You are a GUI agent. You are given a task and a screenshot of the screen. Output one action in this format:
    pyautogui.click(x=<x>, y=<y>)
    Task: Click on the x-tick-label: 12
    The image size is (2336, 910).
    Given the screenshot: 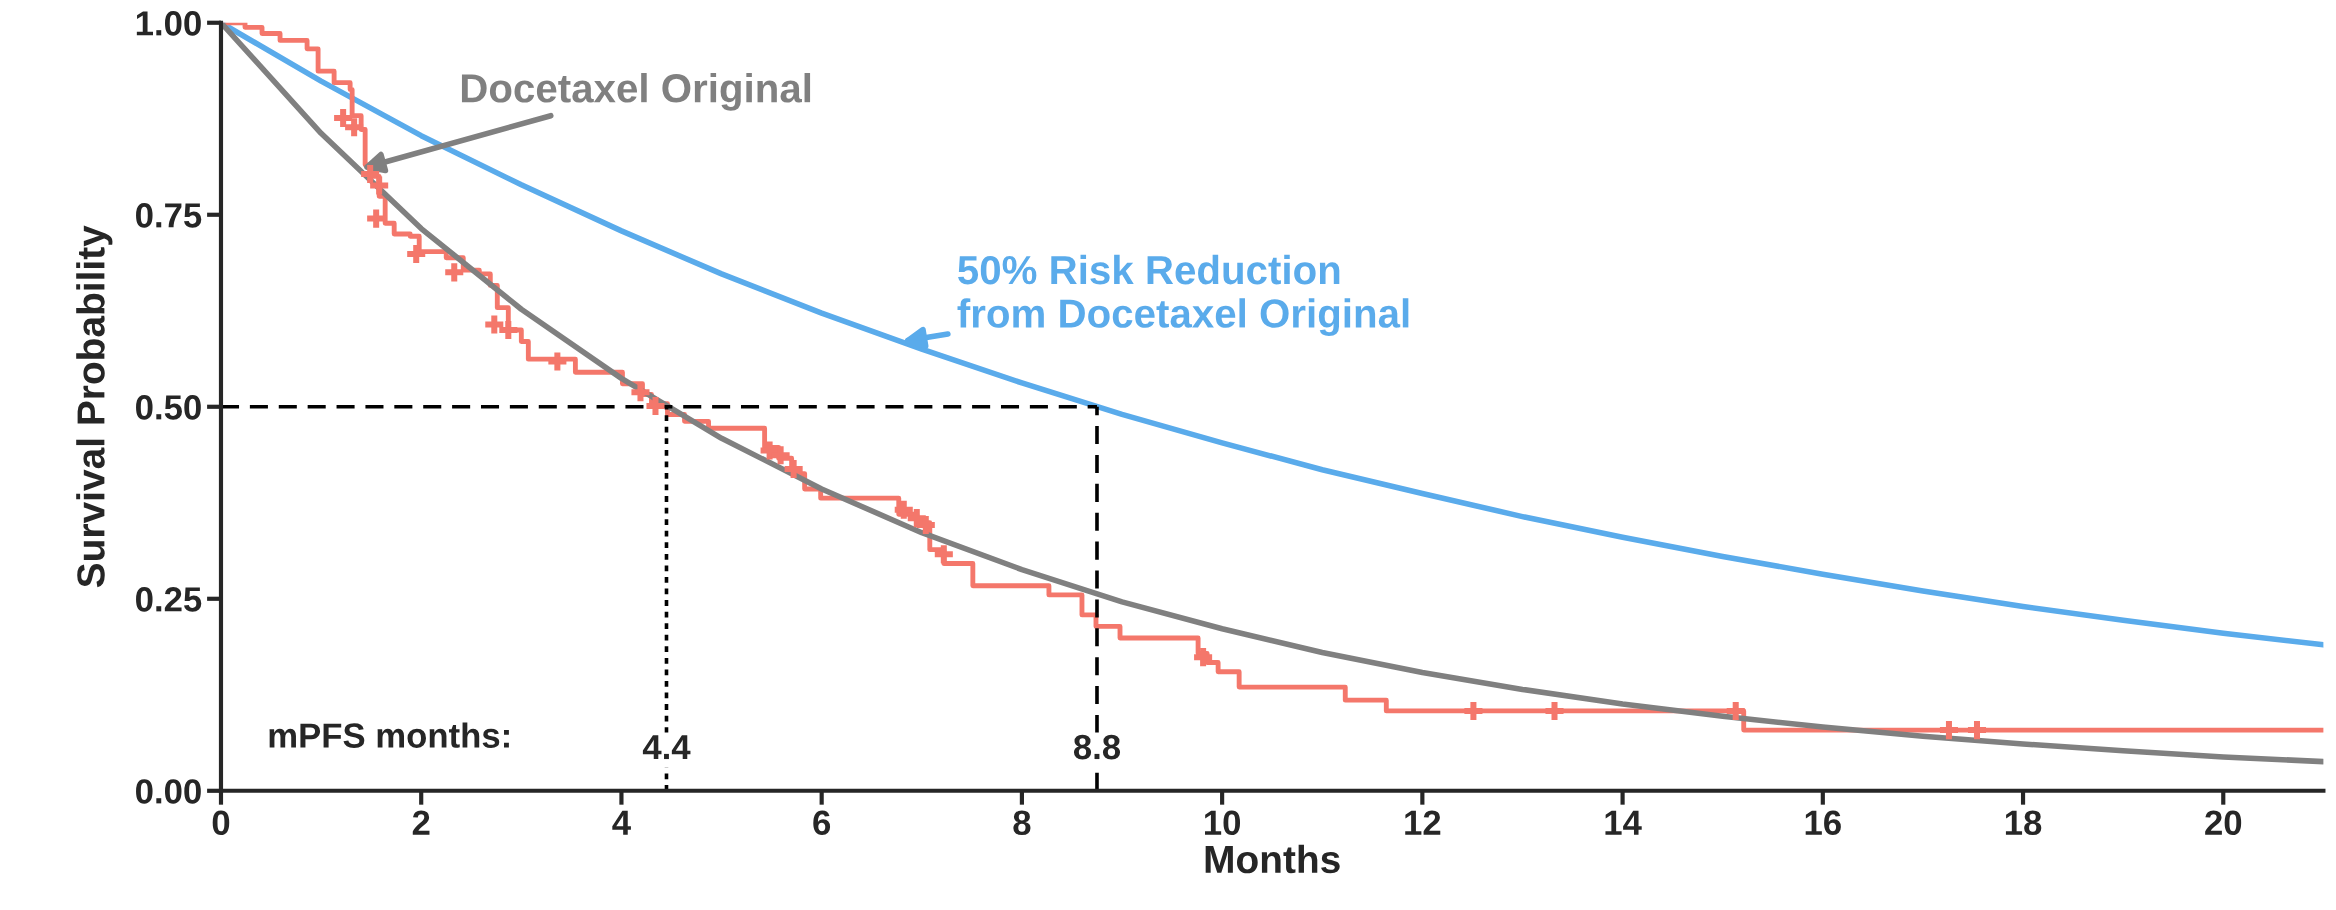 What is the action you would take?
    pyautogui.click(x=1423, y=822)
    